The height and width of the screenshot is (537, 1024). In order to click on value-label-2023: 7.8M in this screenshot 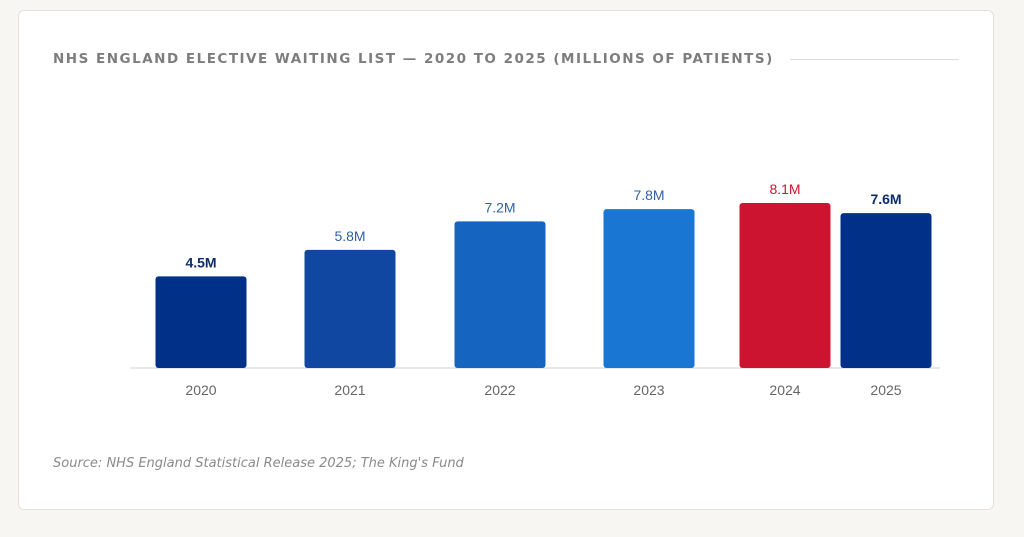, I will do `click(648, 195)`.